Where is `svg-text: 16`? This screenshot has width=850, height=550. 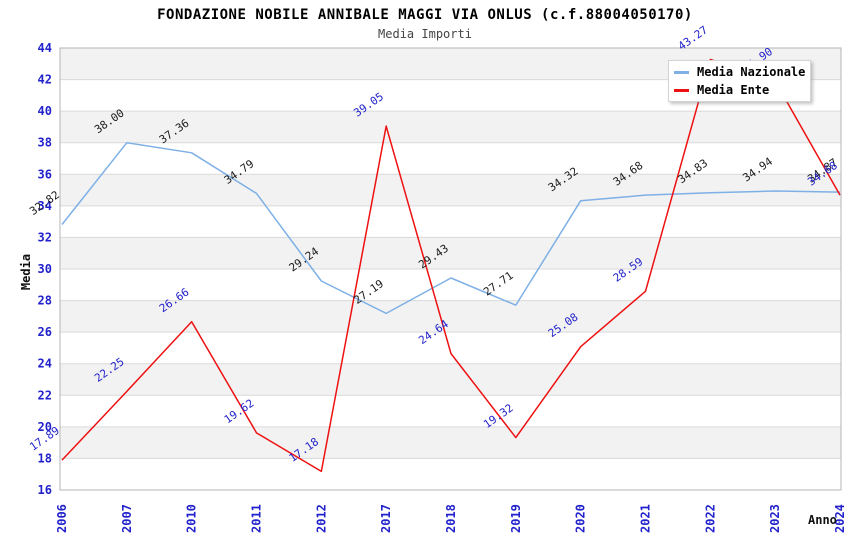
svg-text: 16 is located at coordinates (45, 490).